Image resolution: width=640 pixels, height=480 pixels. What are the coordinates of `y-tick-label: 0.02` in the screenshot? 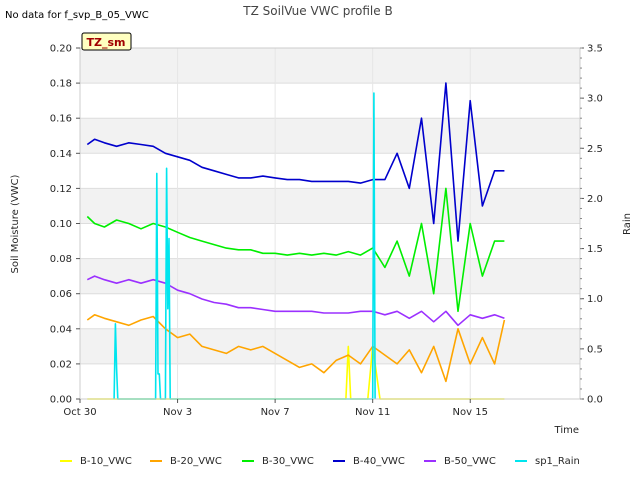 It's located at (61, 364).